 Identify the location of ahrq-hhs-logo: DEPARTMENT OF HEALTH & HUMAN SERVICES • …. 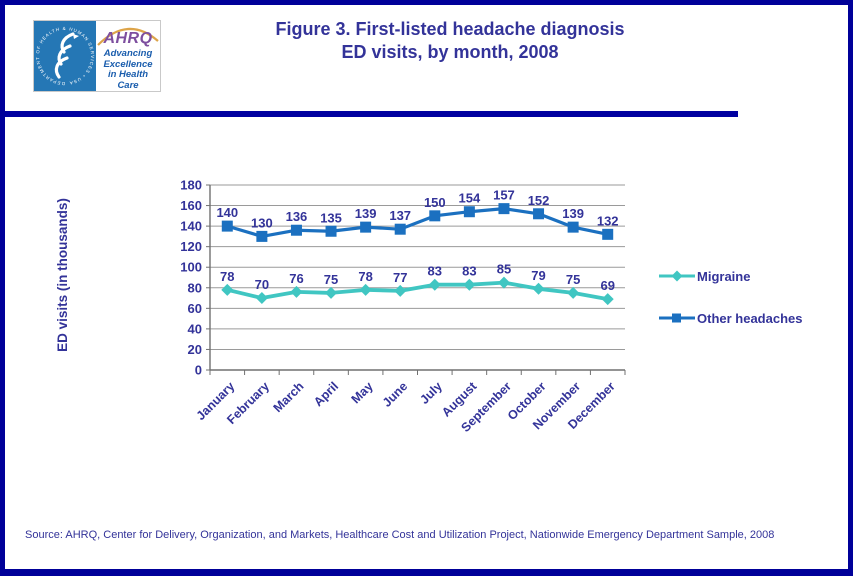
(97, 56).